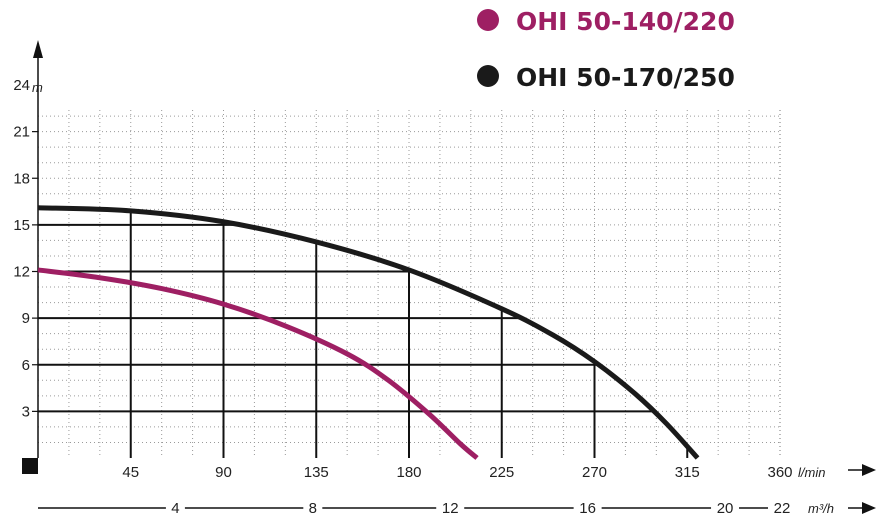 This screenshot has height=522, width=882. I want to click on x2-axis-arrow, so click(869, 508).